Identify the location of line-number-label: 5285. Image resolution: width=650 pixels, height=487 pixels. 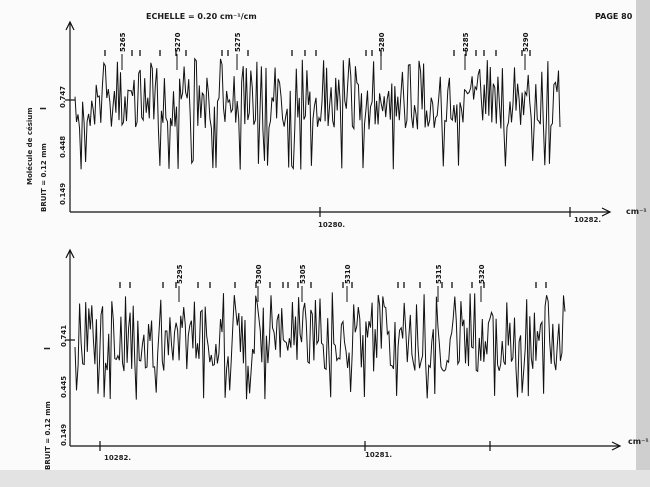
(466, 42).